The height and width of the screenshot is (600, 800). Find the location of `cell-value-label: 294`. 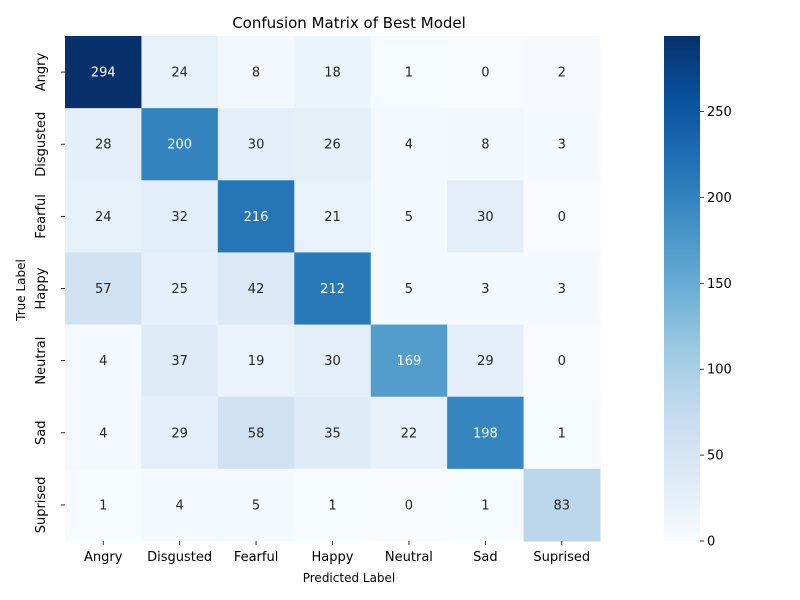

cell-value-label: 294 is located at coordinates (103, 73).